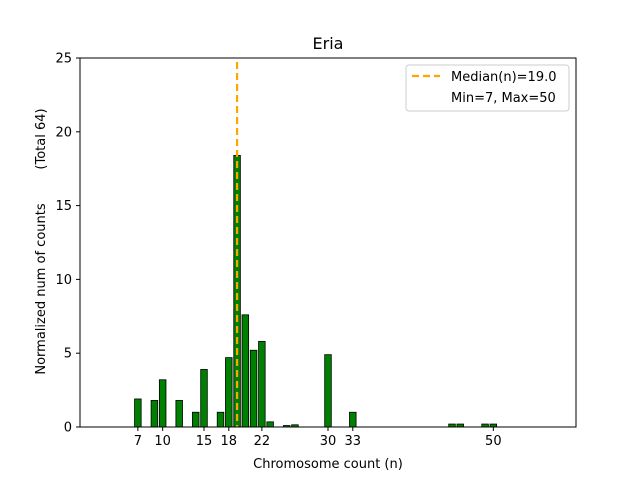 This screenshot has width=640, height=480. I want to click on legend-box, so click(487, 88).